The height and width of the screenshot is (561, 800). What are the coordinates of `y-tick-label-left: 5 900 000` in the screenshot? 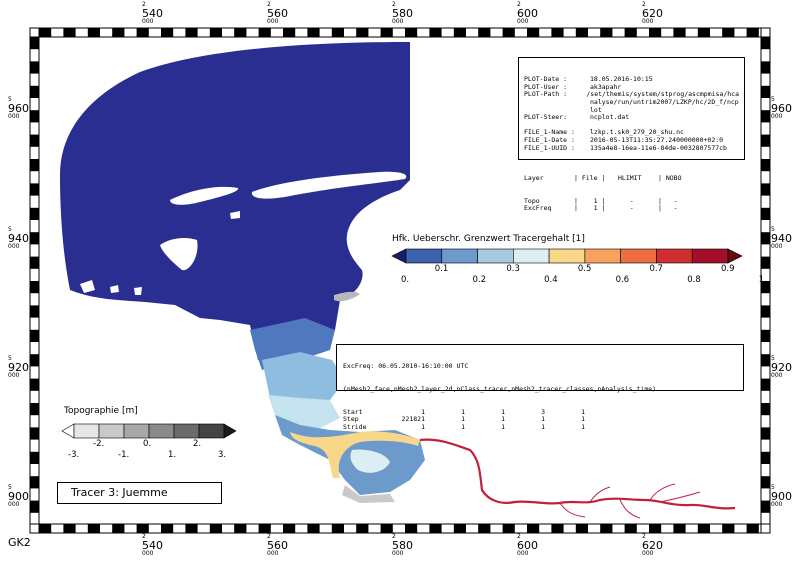 It's located at (18, 496).